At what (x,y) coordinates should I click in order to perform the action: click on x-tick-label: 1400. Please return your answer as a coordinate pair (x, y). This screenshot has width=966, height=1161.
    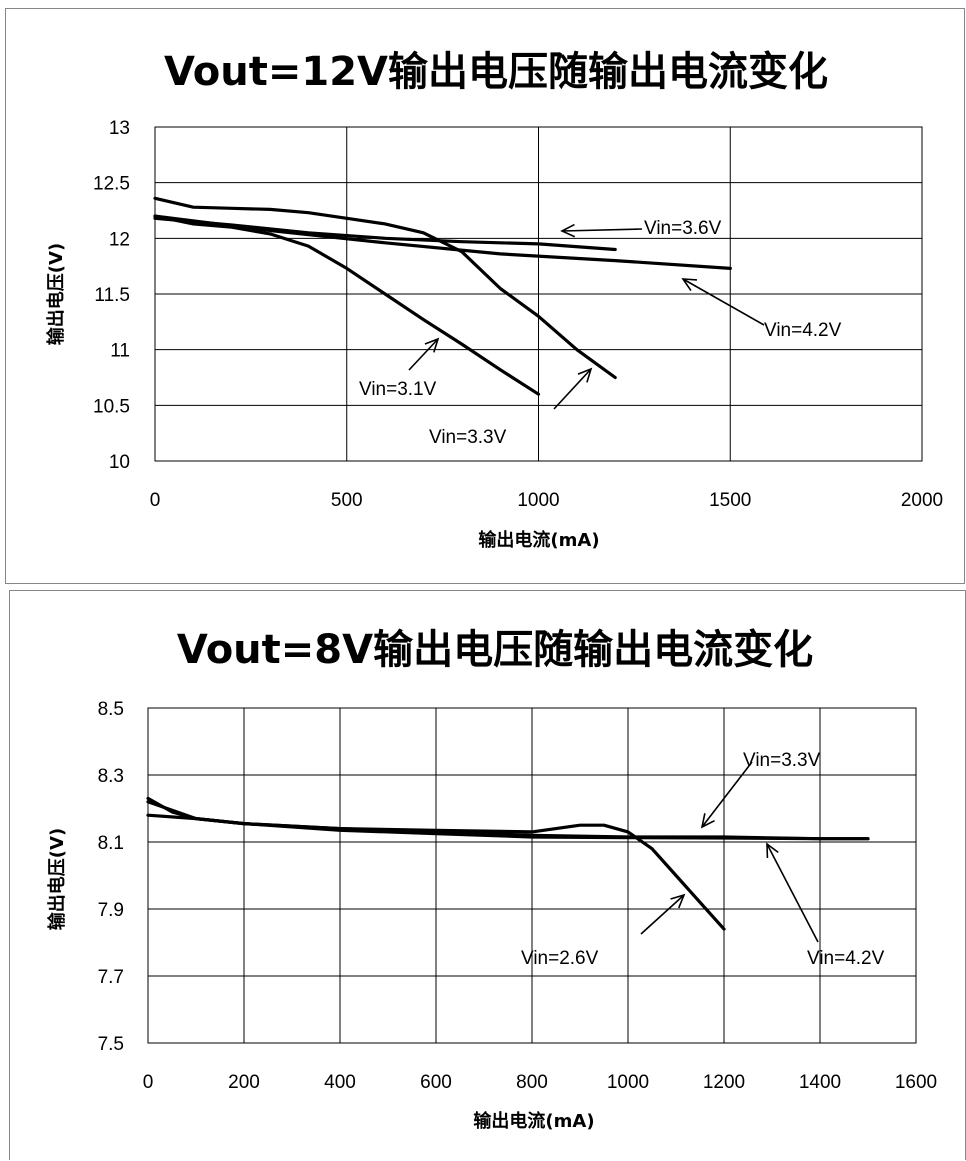
    Looking at the image, I should click on (820, 1082).